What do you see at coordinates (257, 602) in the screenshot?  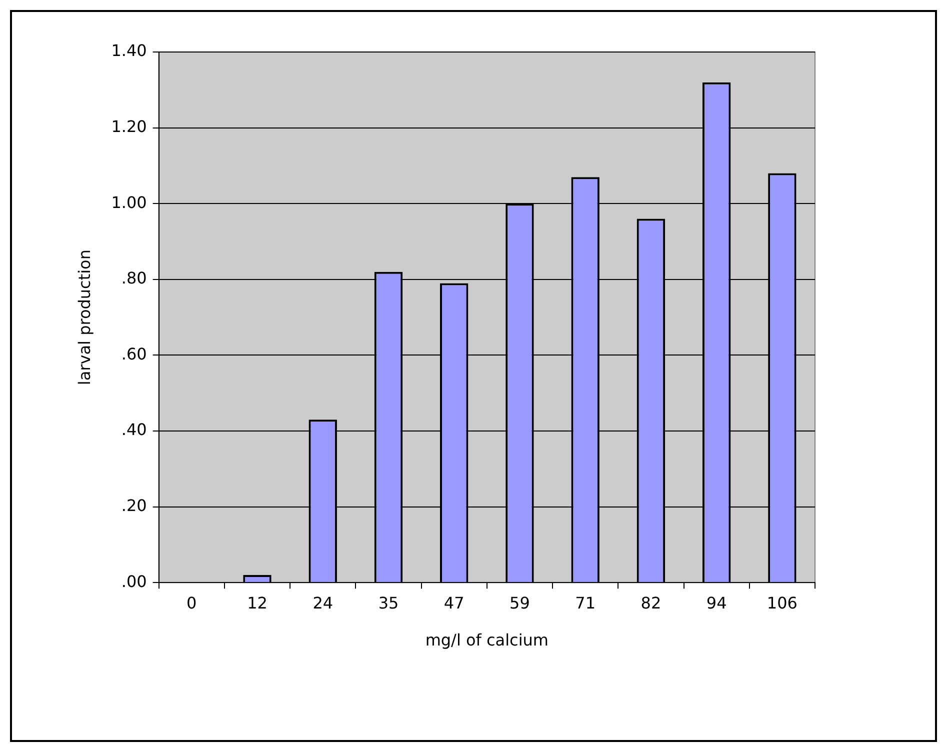 I see `x-tick-label: 12` at bounding box center [257, 602].